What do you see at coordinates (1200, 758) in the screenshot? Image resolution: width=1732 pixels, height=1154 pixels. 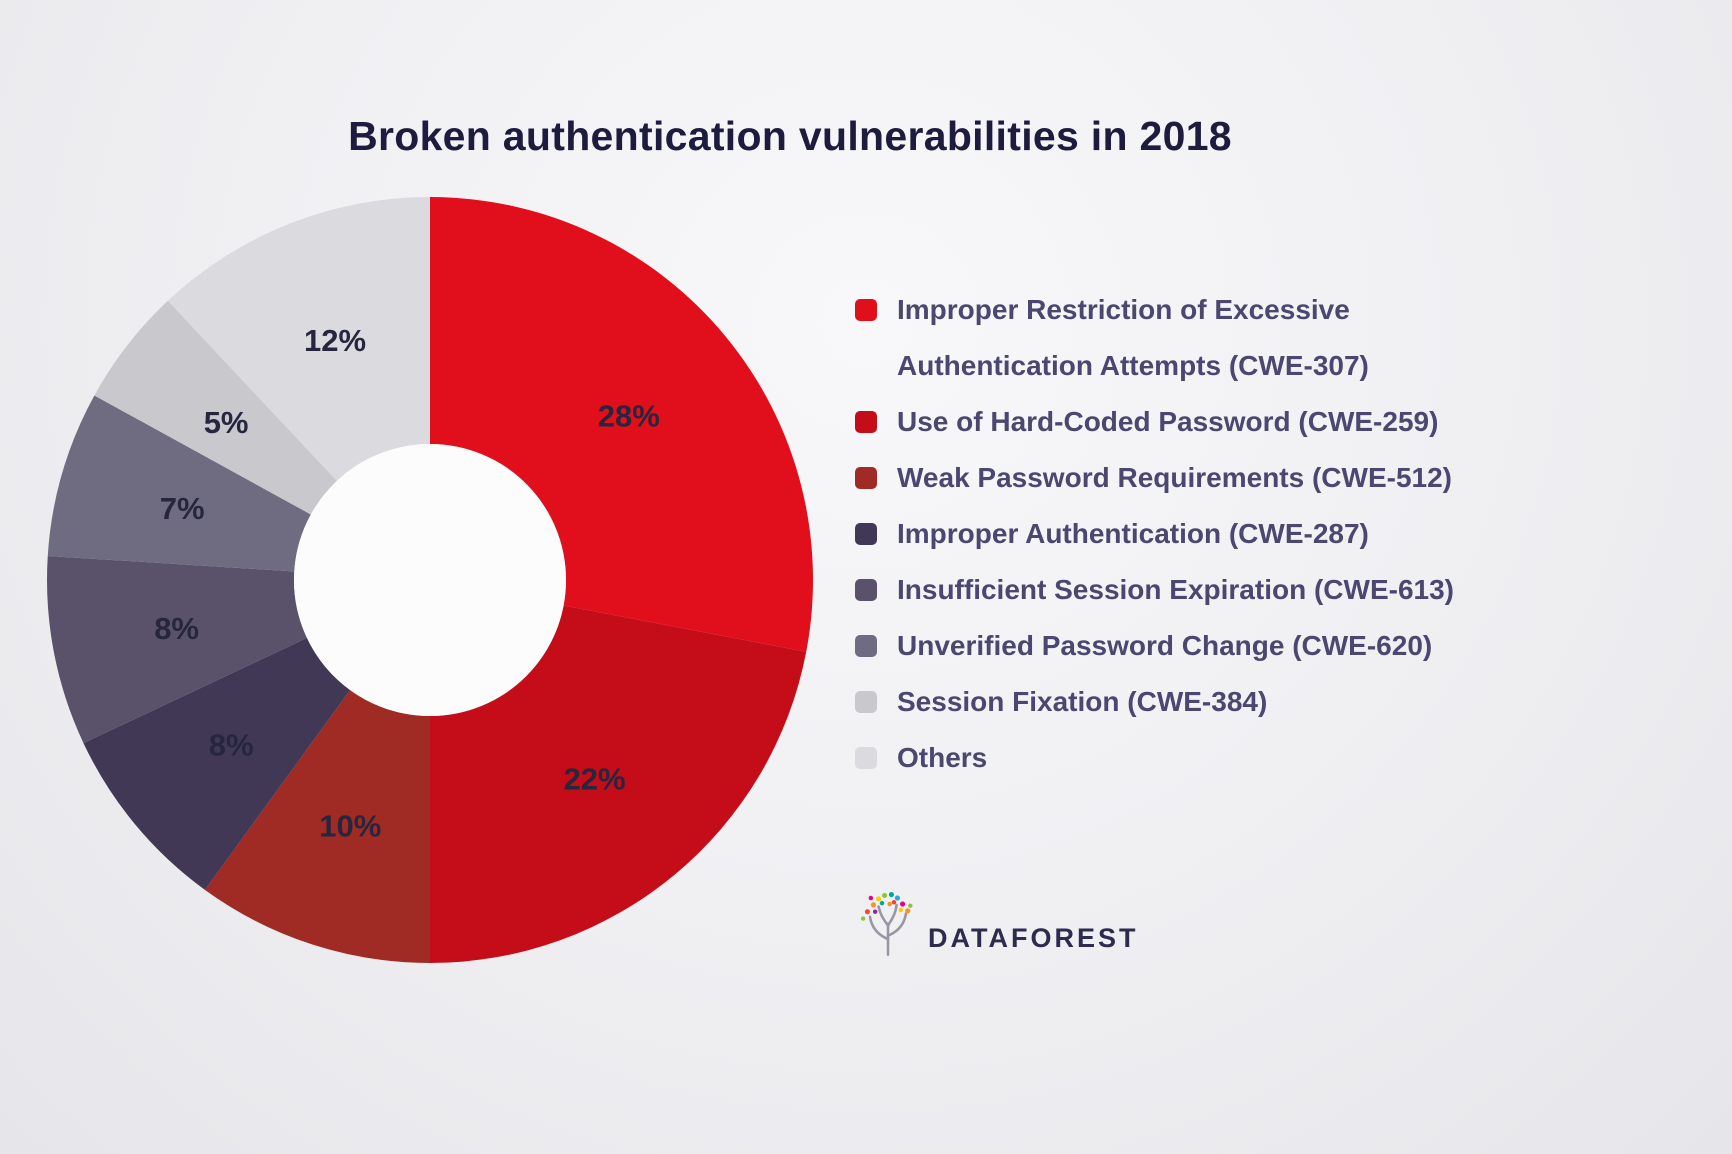 I see `legend-item-8: Others` at bounding box center [1200, 758].